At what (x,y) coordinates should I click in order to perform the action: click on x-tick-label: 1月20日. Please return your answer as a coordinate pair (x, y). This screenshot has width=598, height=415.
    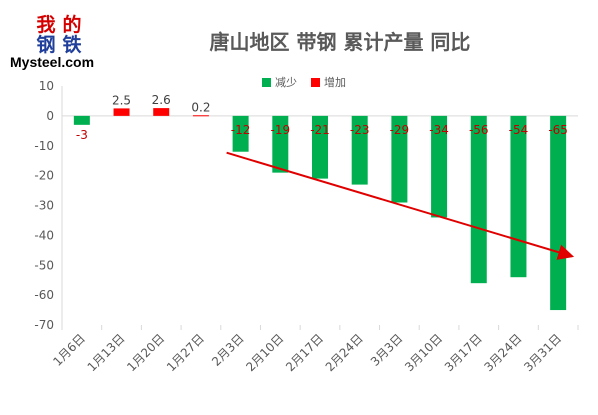
    Looking at the image, I should click on (145, 352).